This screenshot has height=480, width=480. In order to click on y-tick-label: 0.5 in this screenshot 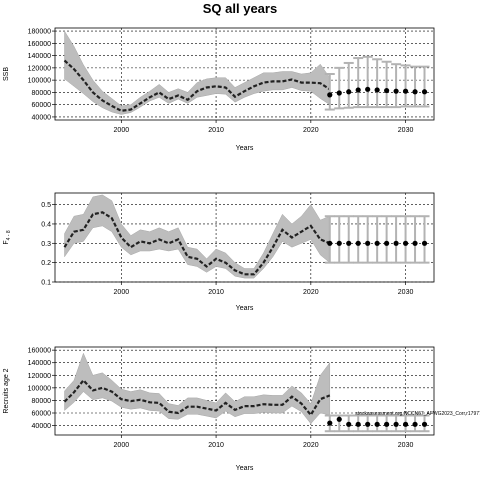, I will do `click(46, 205)`.